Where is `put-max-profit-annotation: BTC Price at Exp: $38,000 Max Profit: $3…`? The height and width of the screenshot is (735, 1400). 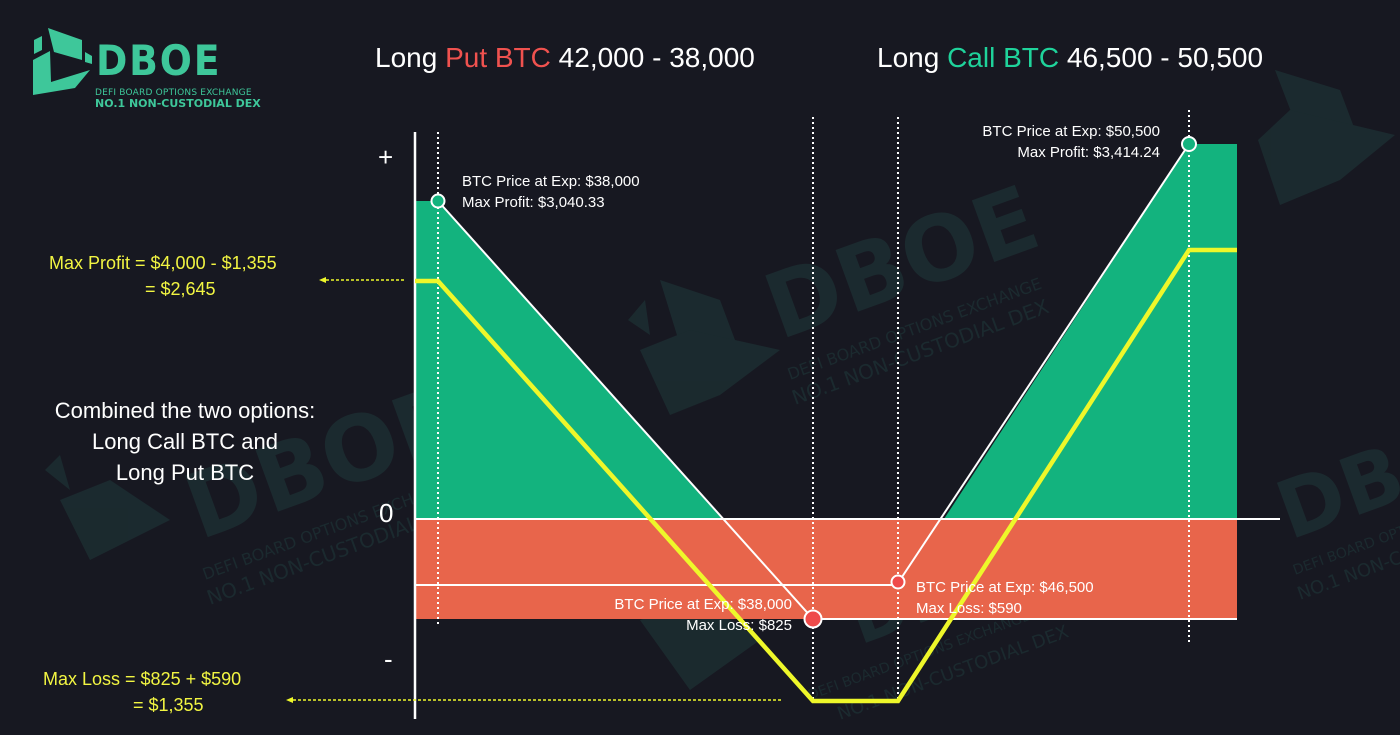 put-max-profit-annotation: BTC Price at Exp: $38,000 Max Profit: $3… is located at coordinates (551, 192).